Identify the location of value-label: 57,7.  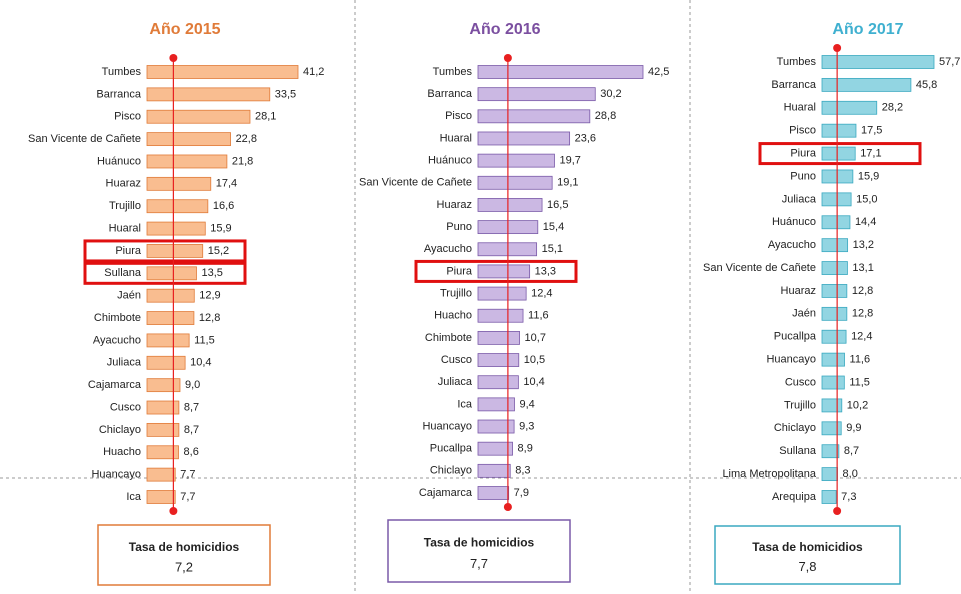
(949, 62).